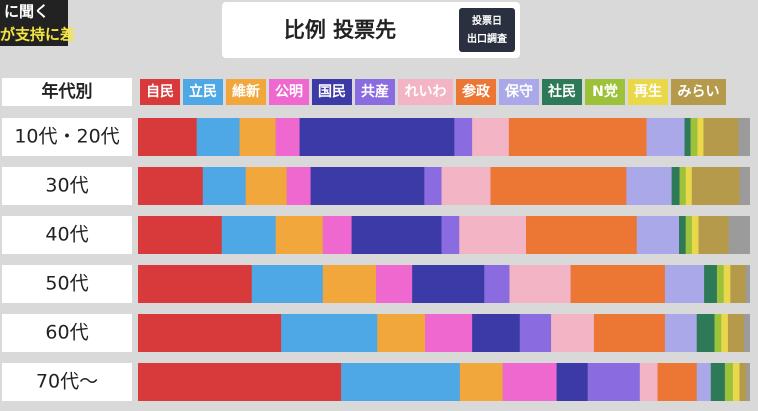  I want to click on category-label-box, so click(67, 92).